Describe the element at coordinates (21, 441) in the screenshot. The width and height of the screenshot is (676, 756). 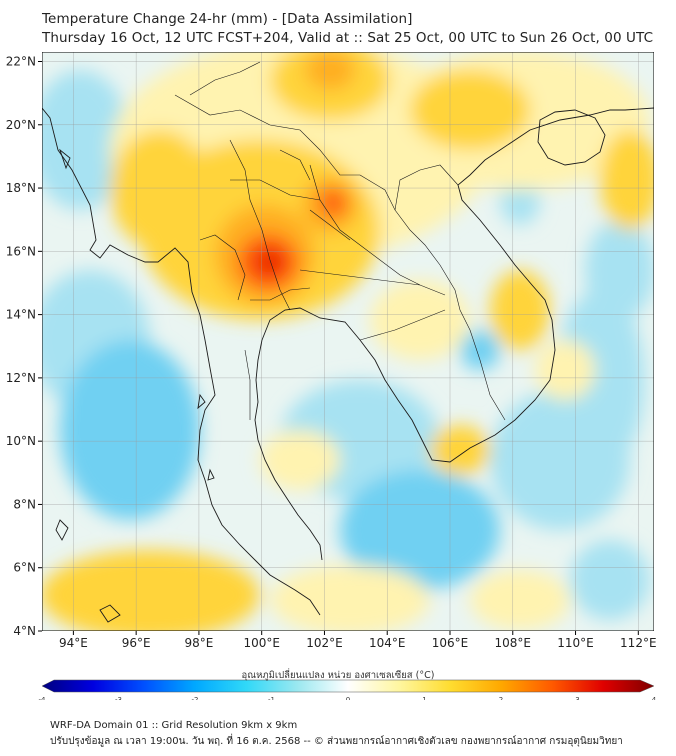
I see `lat-label: 10°N` at that location.